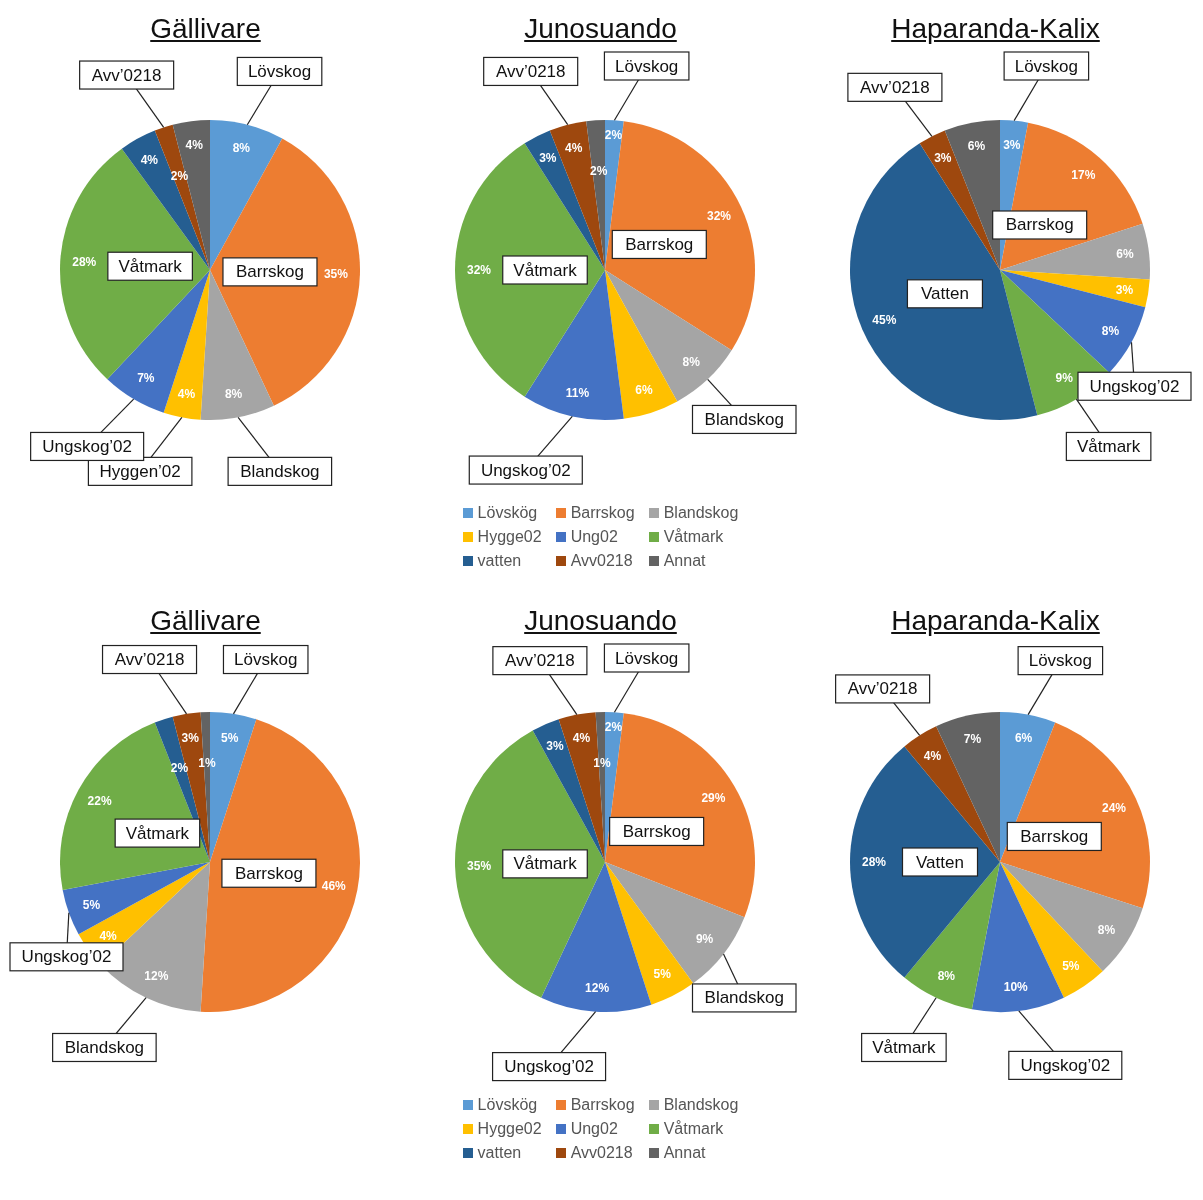 This screenshot has width=1203, height=1200. Describe the element at coordinates (895, 87) in the screenshot. I see `slice-label: Avv’0218` at that location.